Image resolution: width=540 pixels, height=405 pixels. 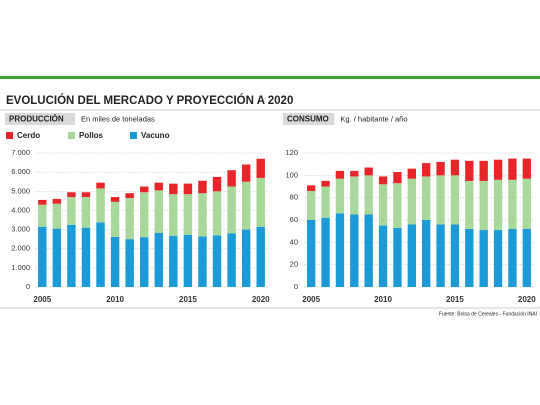 What do you see at coordinates (118, 118) in the screenshot?
I see `subtitle: En miles de toneladas` at bounding box center [118, 118].